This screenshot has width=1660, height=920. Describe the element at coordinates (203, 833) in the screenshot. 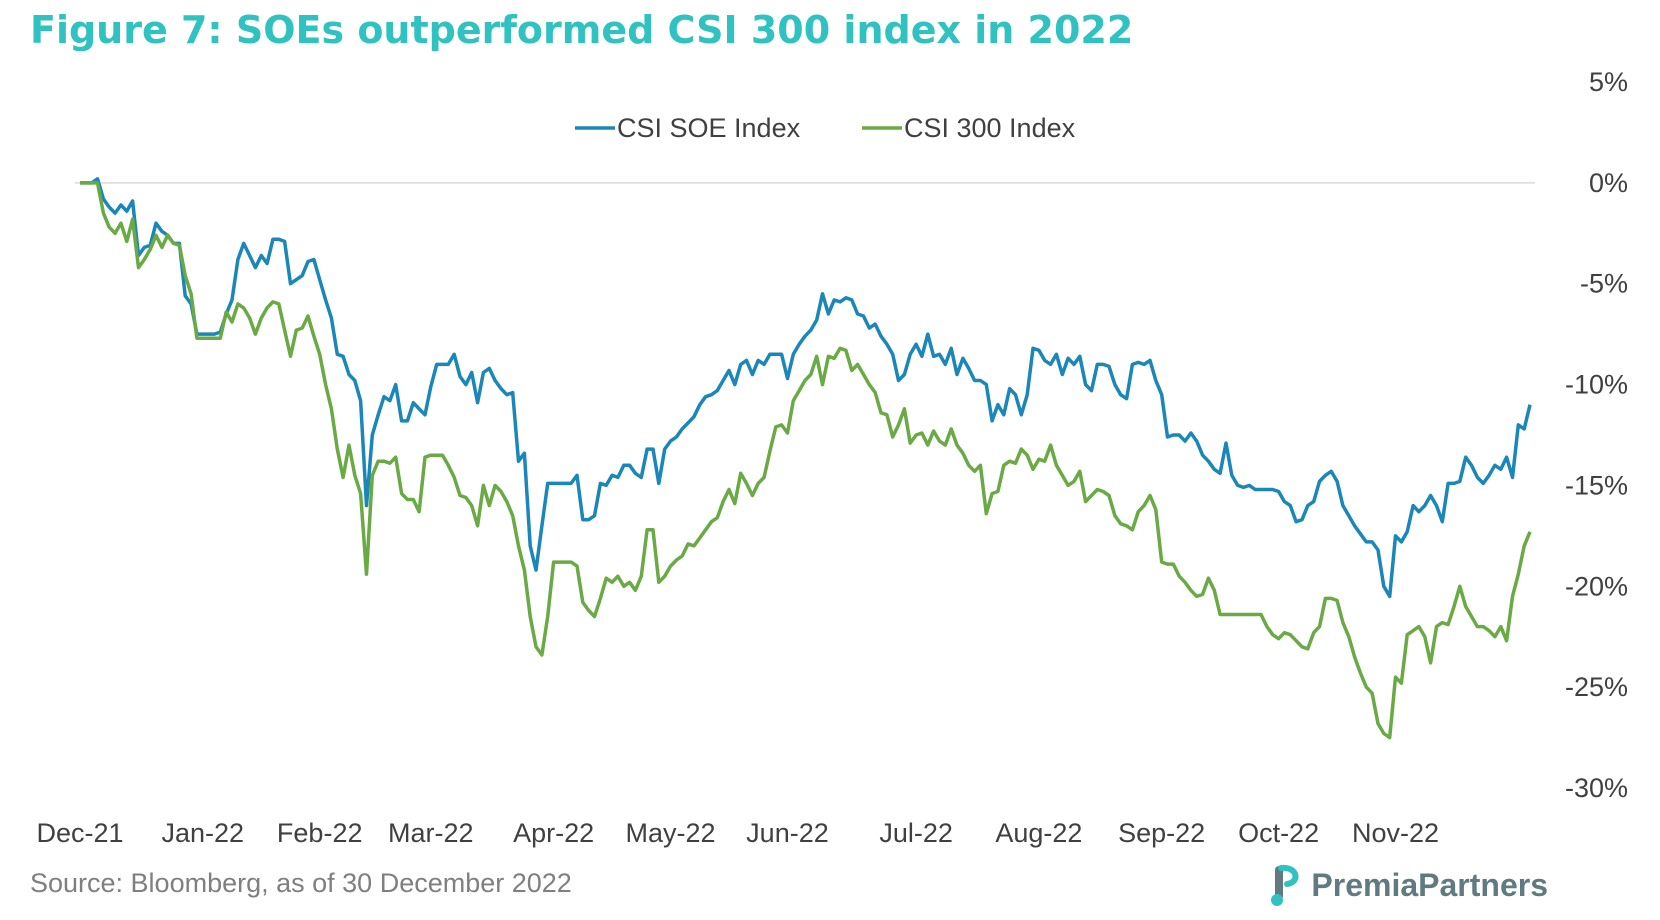

I see `x-tick-label: Jan-22` at that location.